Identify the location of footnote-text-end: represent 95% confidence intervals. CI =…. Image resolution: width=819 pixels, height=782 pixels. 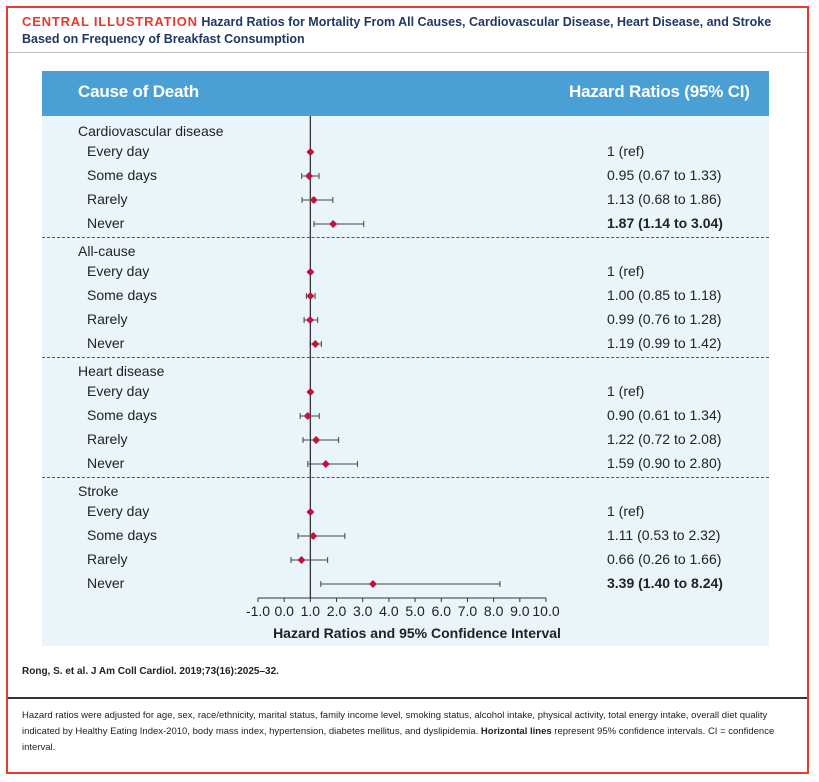
(398, 739).